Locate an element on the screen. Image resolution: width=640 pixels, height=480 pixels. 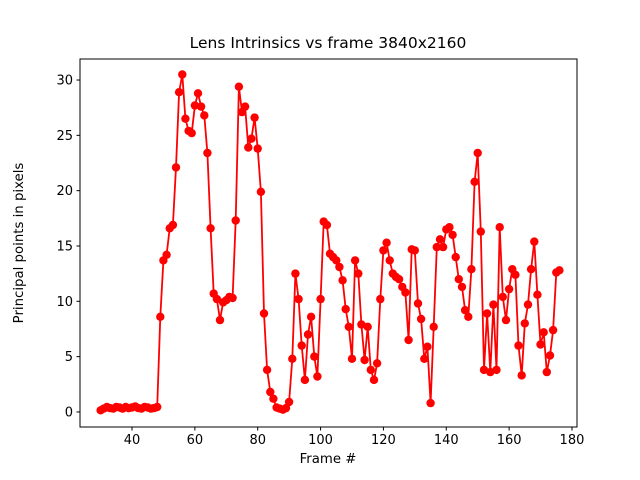
x-axis: 40 60 80 100 120 140 160 180 is located at coordinates (354, 437).